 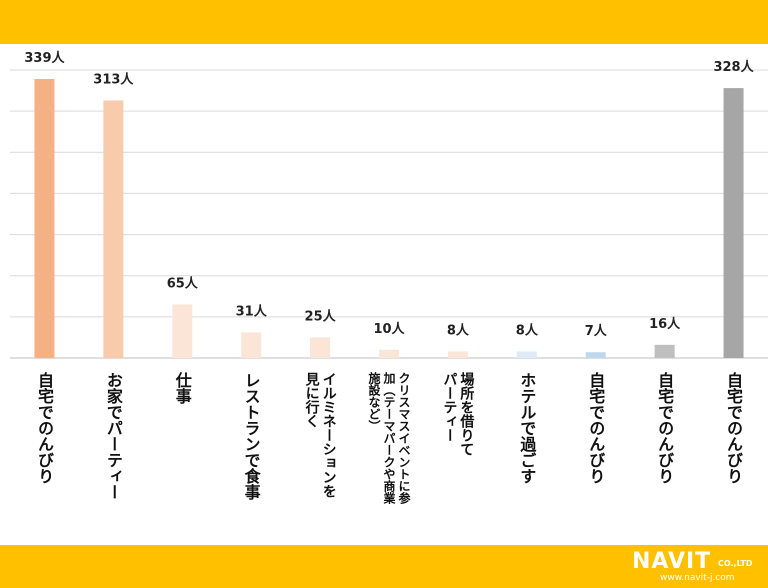 What do you see at coordinates (384, 566) in the screenshot?
I see `bottom-banner` at bounding box center [384, 566].